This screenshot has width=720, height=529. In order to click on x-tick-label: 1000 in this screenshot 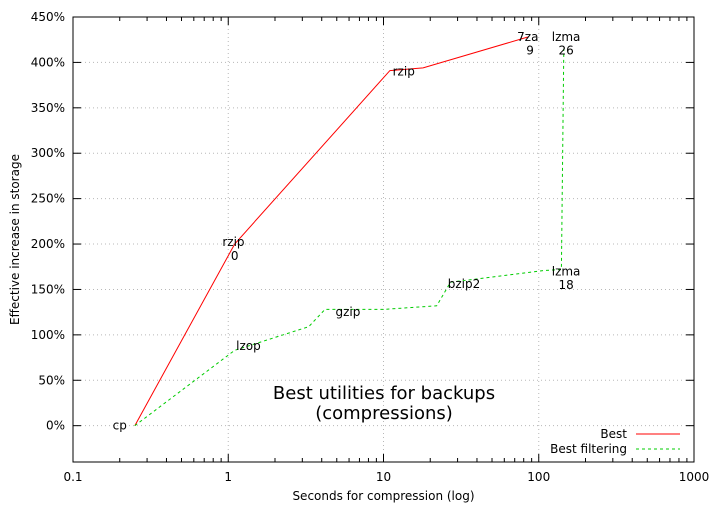, I will do `click(694, 477)`.